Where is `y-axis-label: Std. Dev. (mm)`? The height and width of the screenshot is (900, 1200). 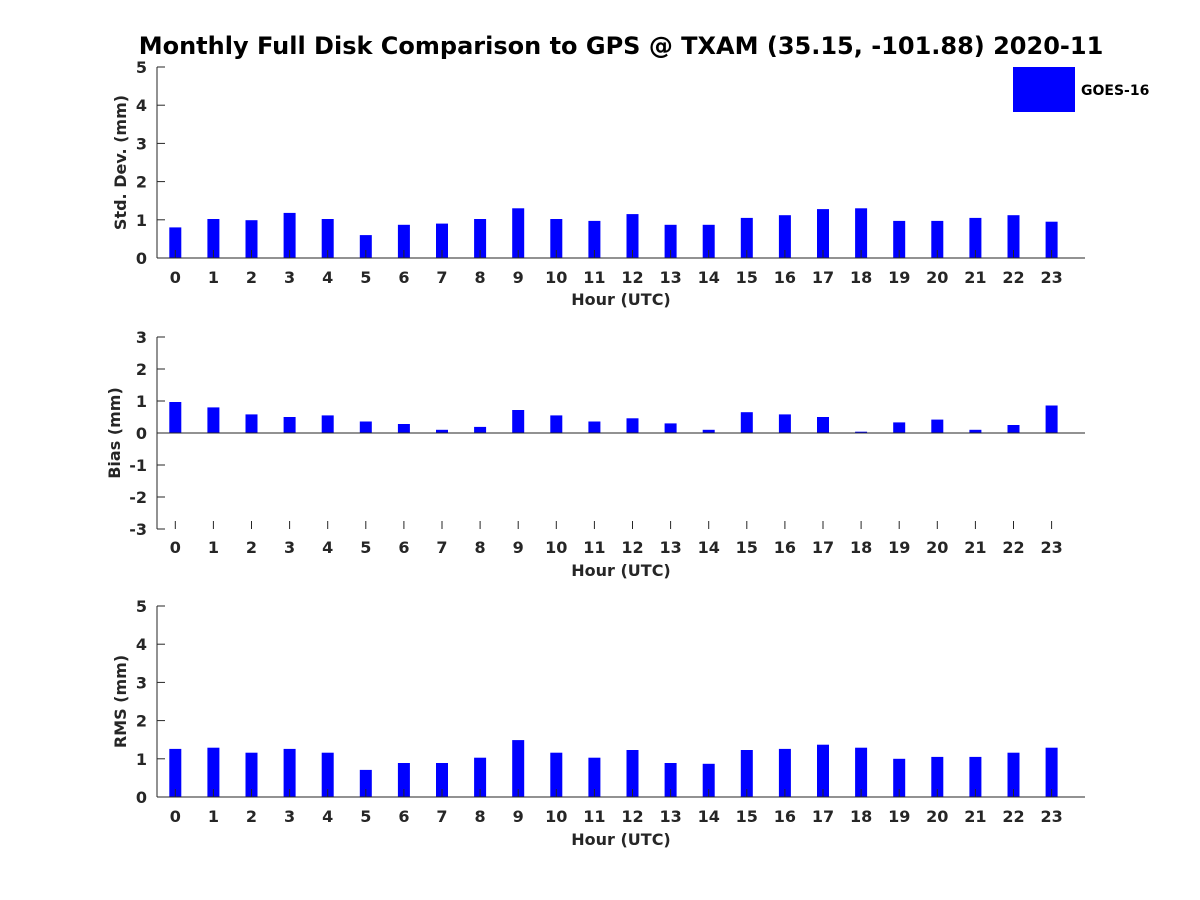
y-axis-label: Std. Dev. (mm) is located at coordinates (120, 162).